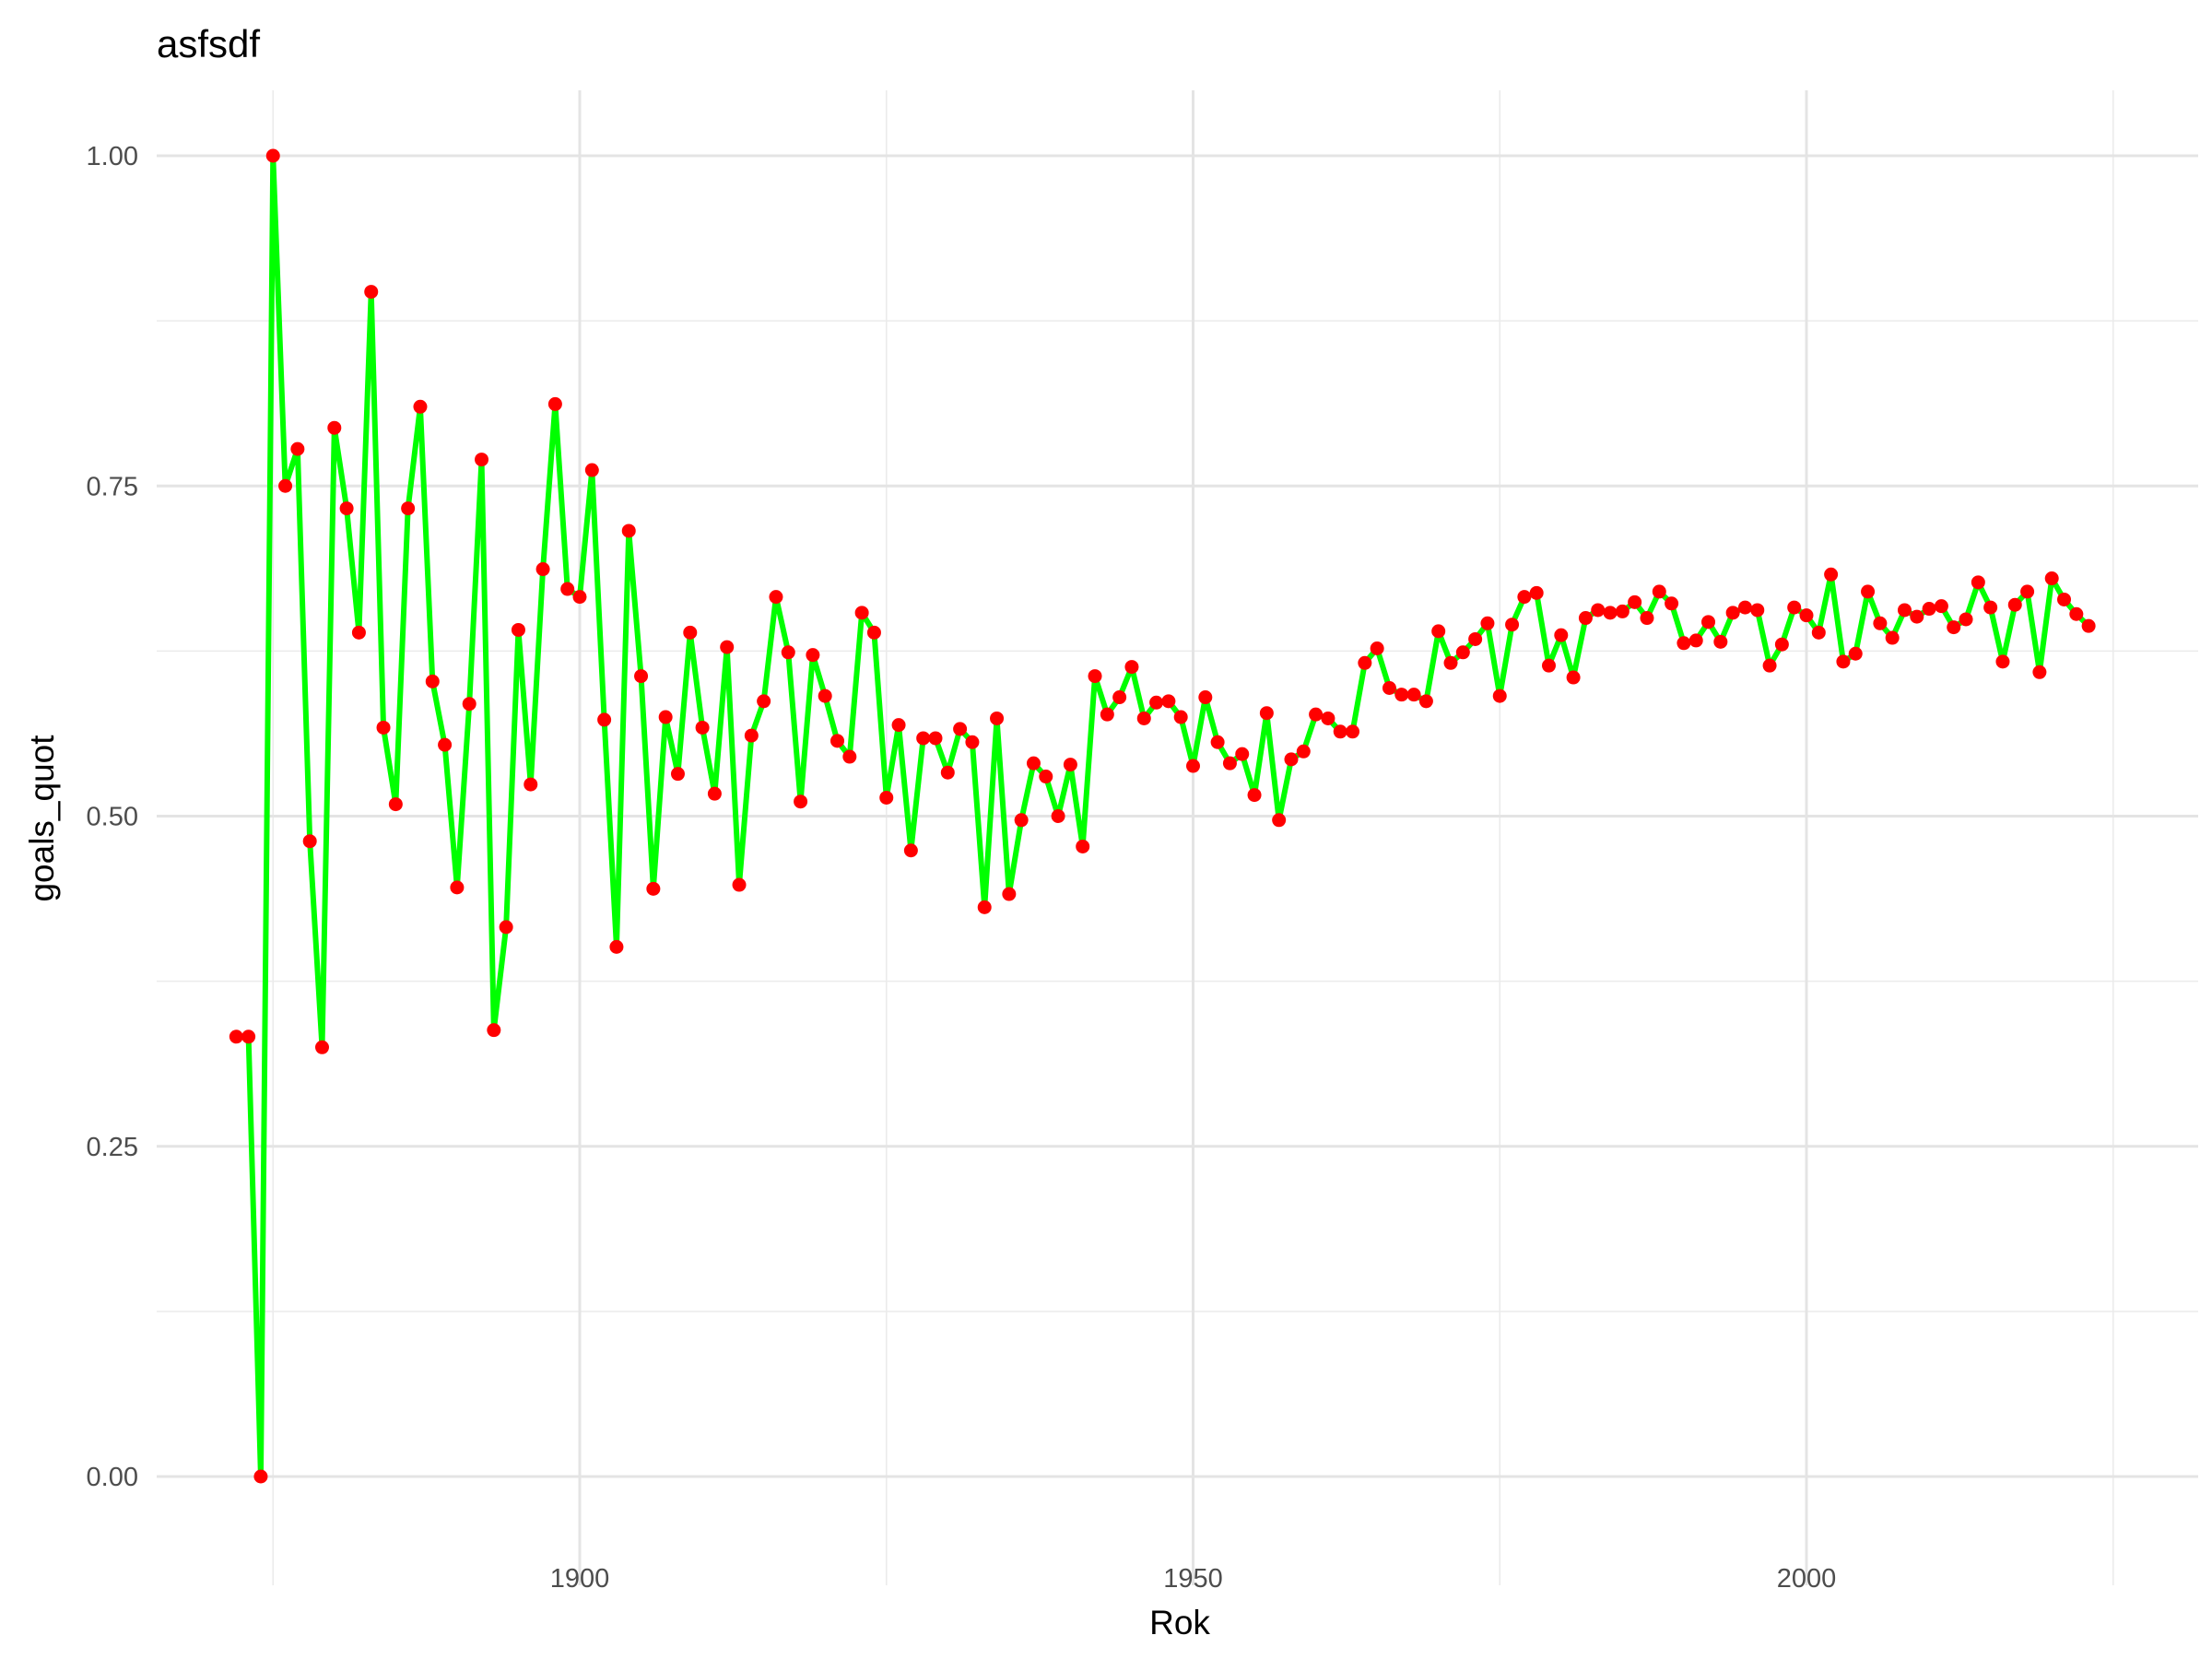 This screenshot has height=1659, width=2212. I want to click on y-tick-label: 0.75, so click(112, 486).